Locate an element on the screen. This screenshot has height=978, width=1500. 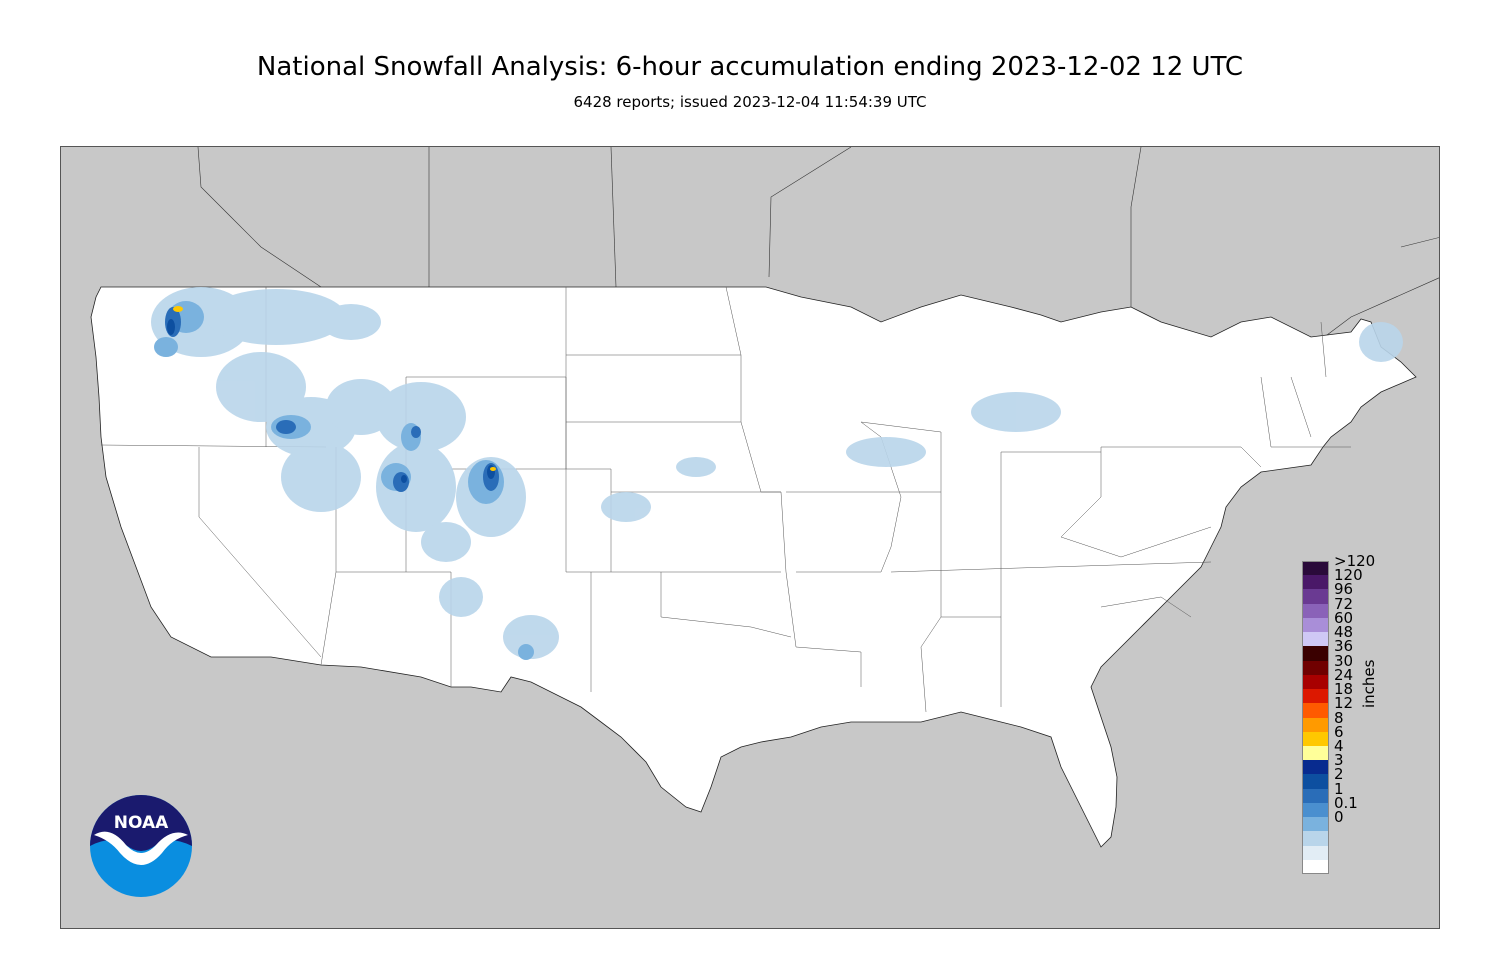
legend-tick-label: 4 is located at coordinates (1339, 745).